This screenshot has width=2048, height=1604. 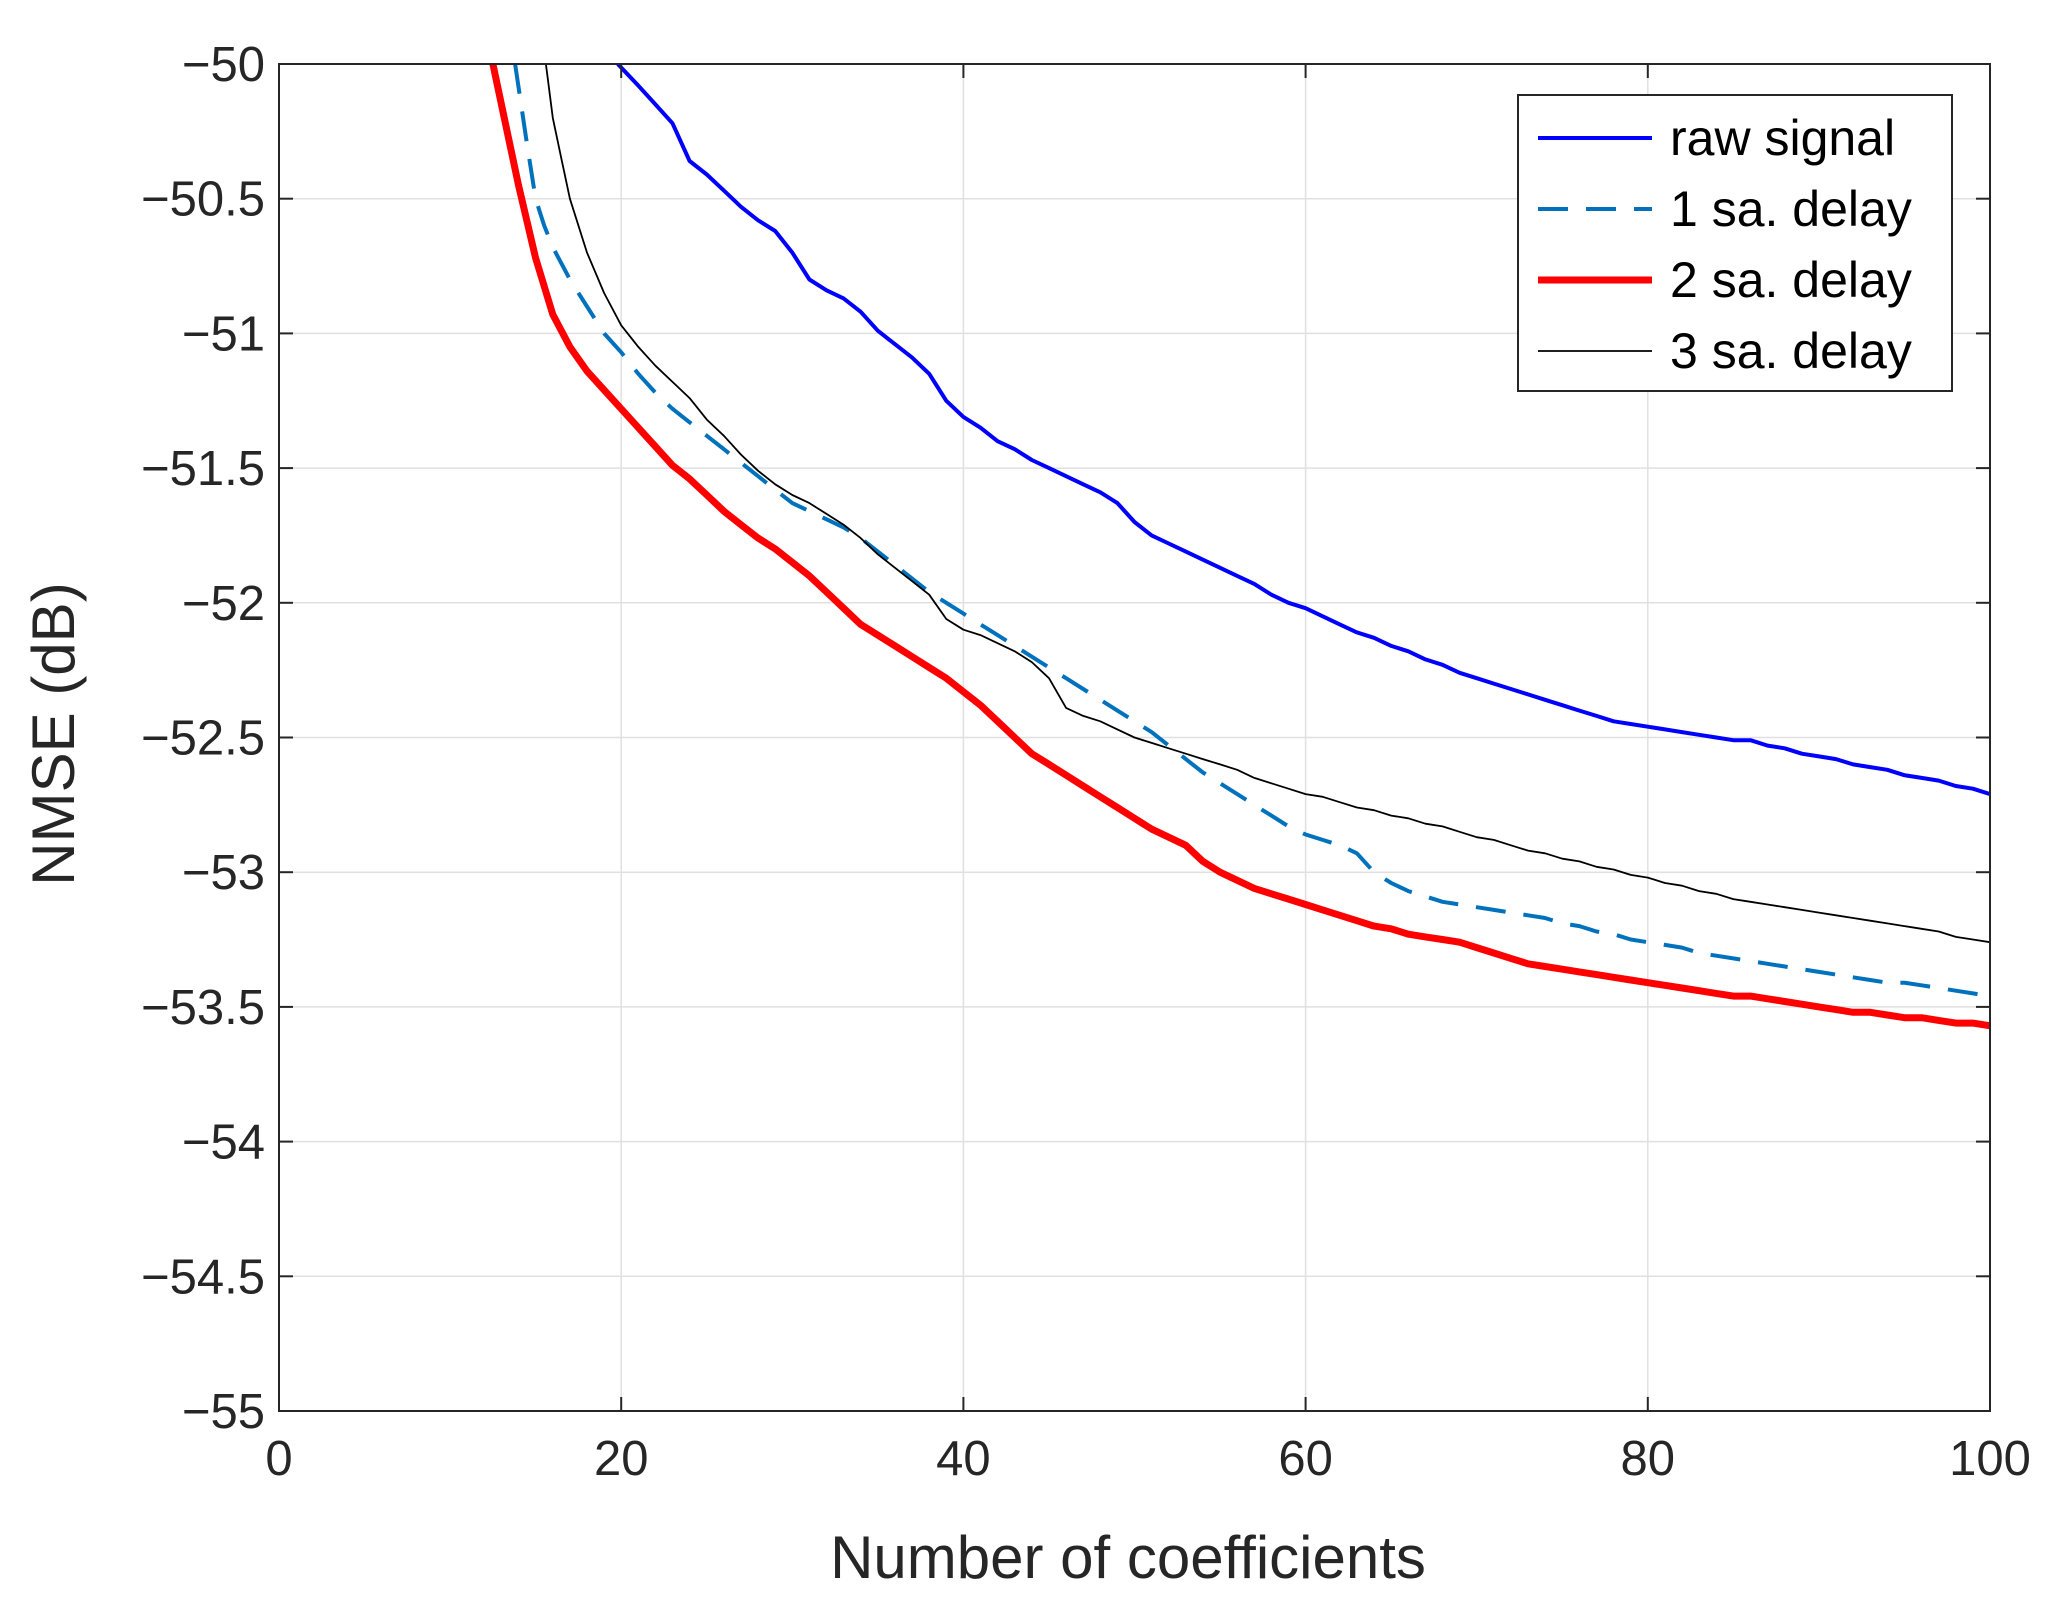 I want to click on x-tick-label: 0, so click(x=278, y=1459).